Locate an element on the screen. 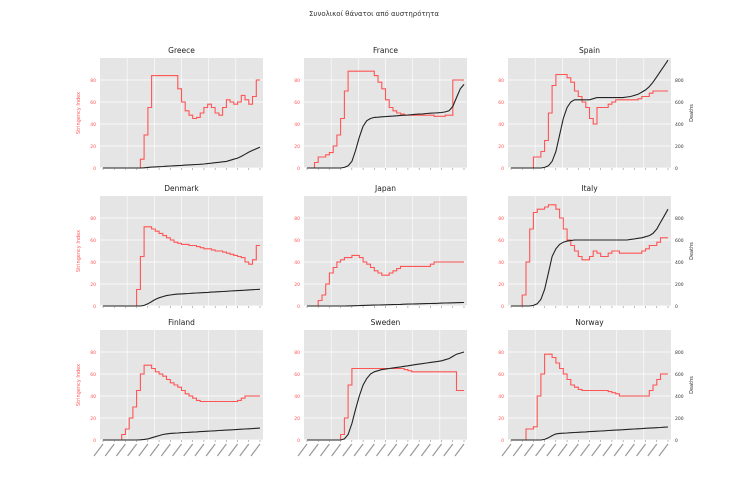 The width and height of the screenshot is (748, 502). panel-france: France 0 20 40 60 80 is located at coordinates (380, 109).